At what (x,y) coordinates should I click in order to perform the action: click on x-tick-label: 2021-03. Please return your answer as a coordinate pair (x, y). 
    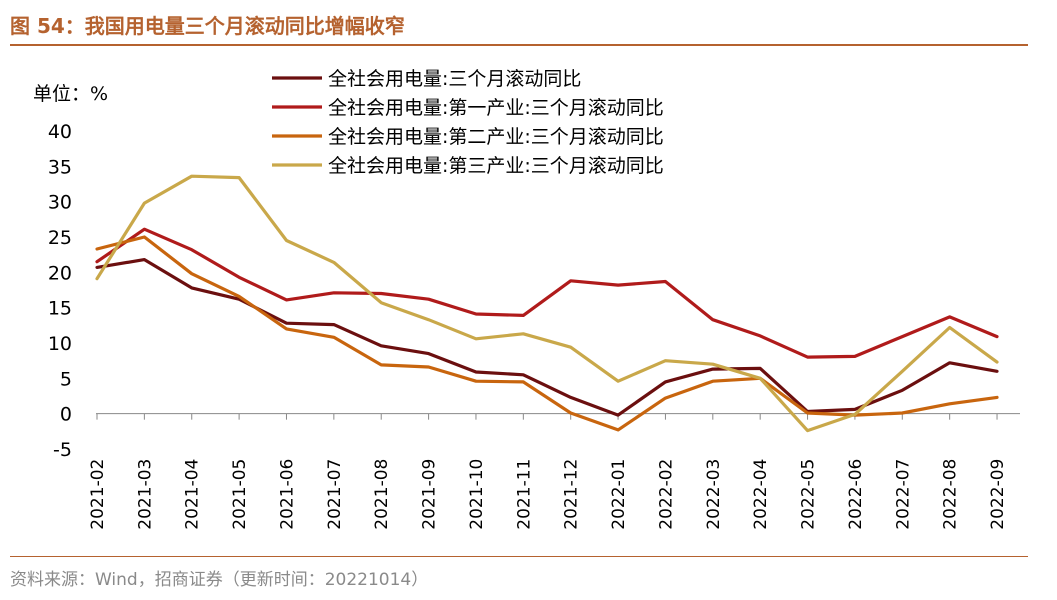
    Looking at the image, I should click on (145, 494).